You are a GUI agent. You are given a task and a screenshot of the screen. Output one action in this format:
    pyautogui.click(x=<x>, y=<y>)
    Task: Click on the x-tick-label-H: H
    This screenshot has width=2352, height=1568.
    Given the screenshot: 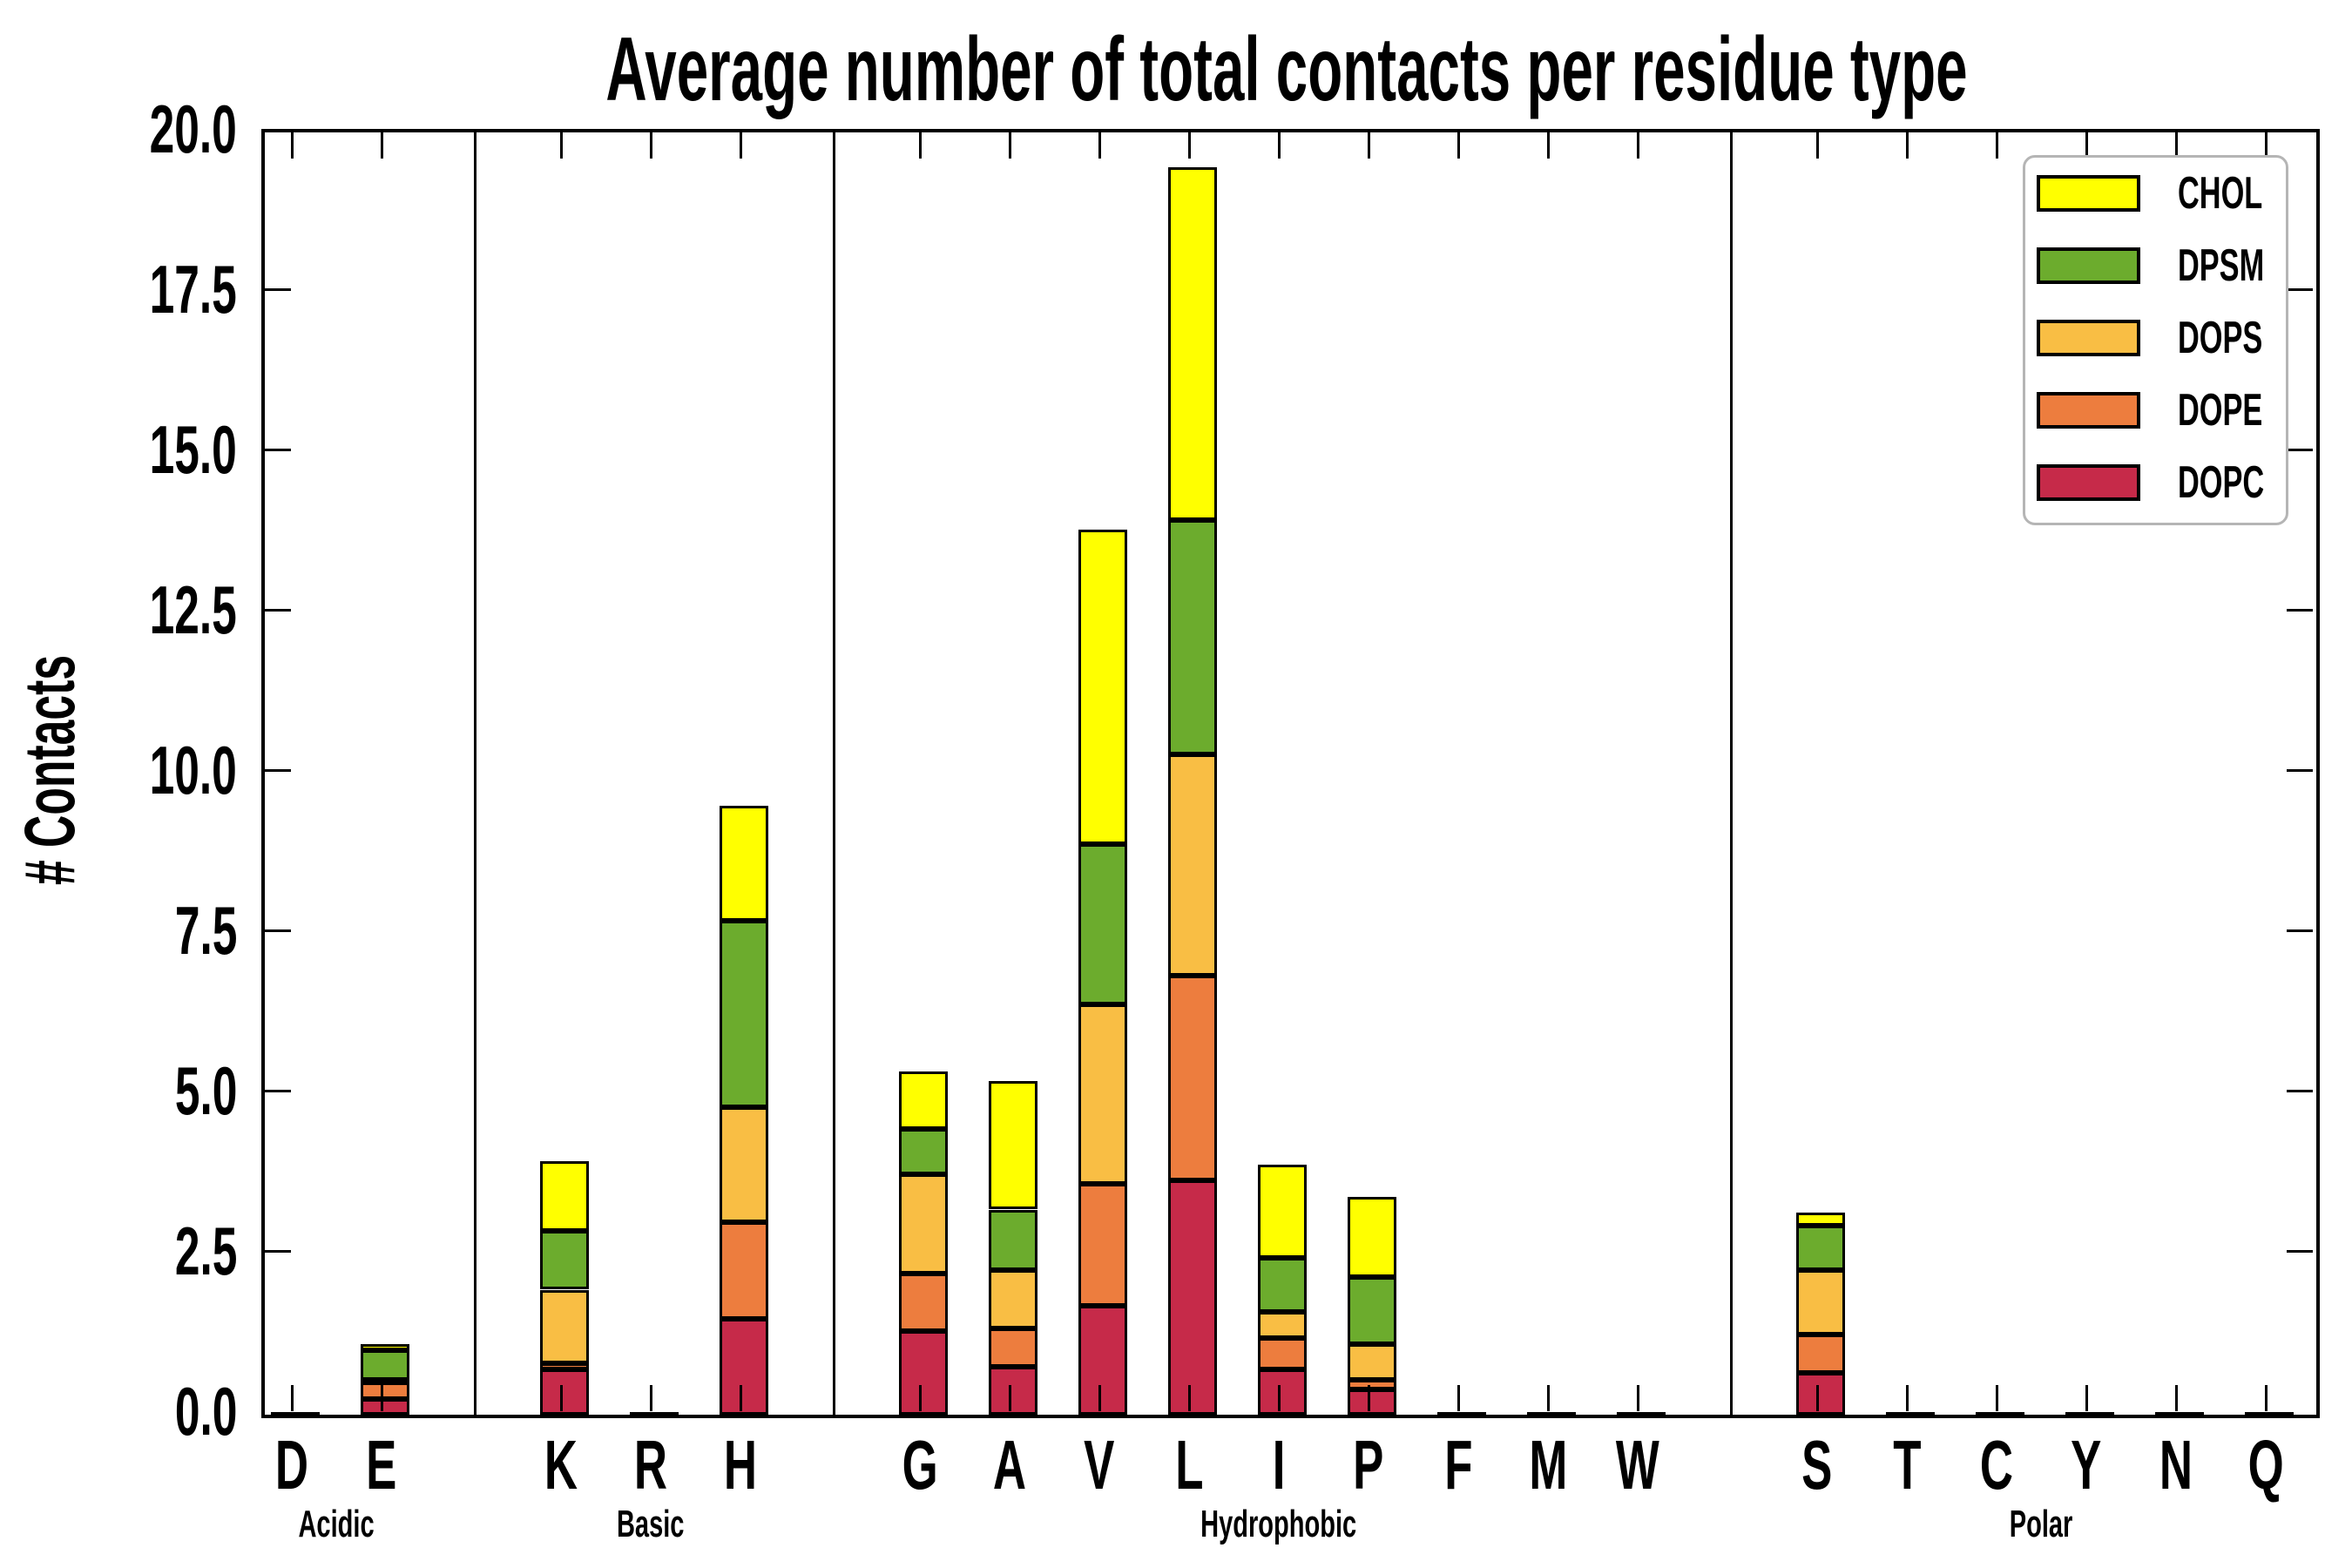 What is the action you would take?
    pyautogui.click(x=740, y=1465)
    